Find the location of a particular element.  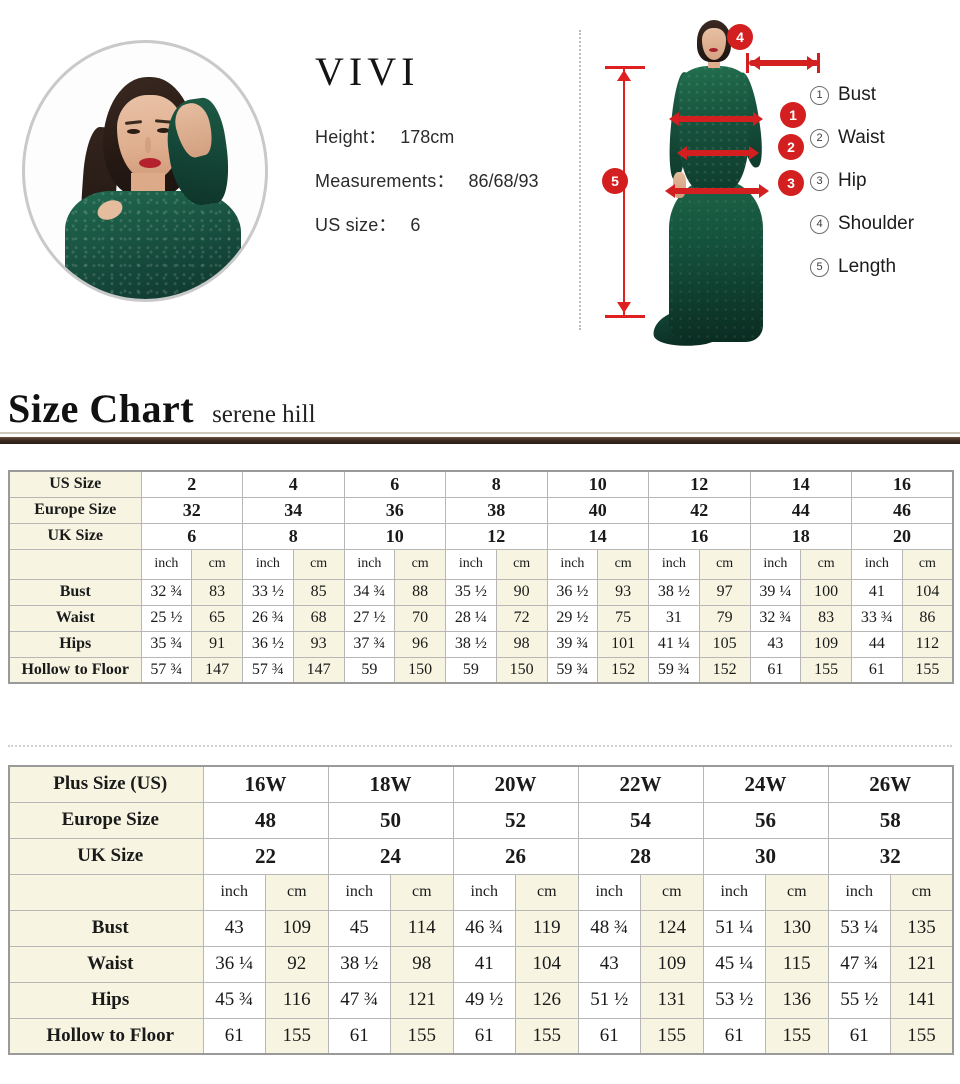

header-rule-thin is located at coordinates (480, 433).